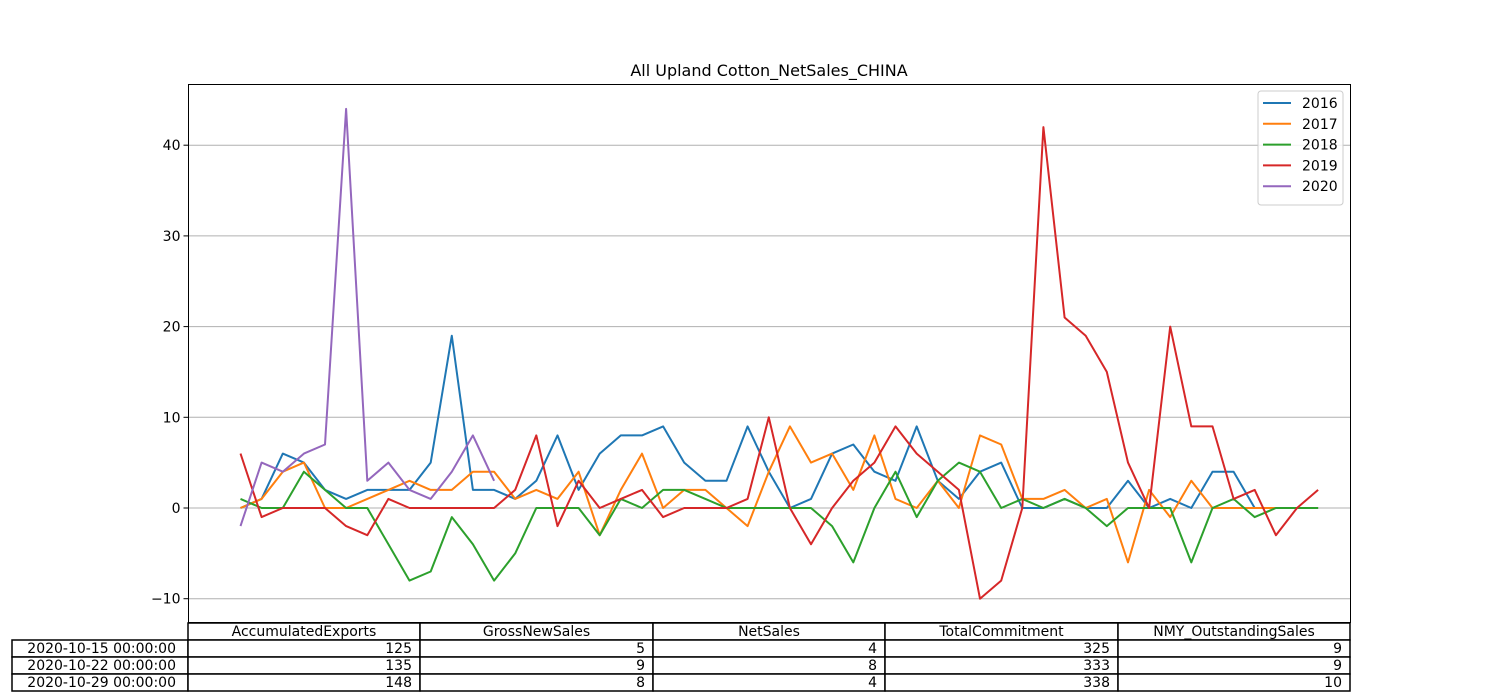 The height and width of the screenshot is (700, 1500). Describe the element at coordinates (172, 328) in the screenshot. I see `y-tick-label: 20` at that location.